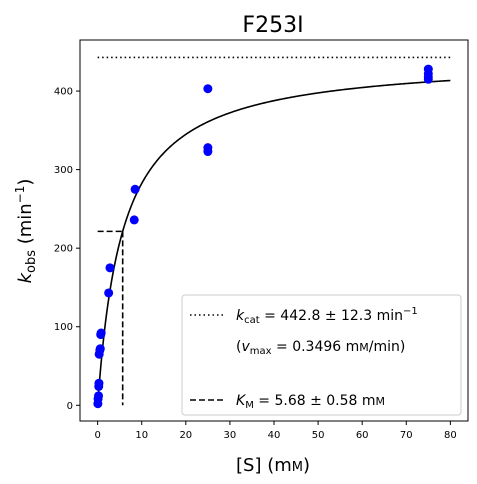  Describe the element at coordinates (362, 435) in the screenshot. I see `x-tick-label: 60` at that location.